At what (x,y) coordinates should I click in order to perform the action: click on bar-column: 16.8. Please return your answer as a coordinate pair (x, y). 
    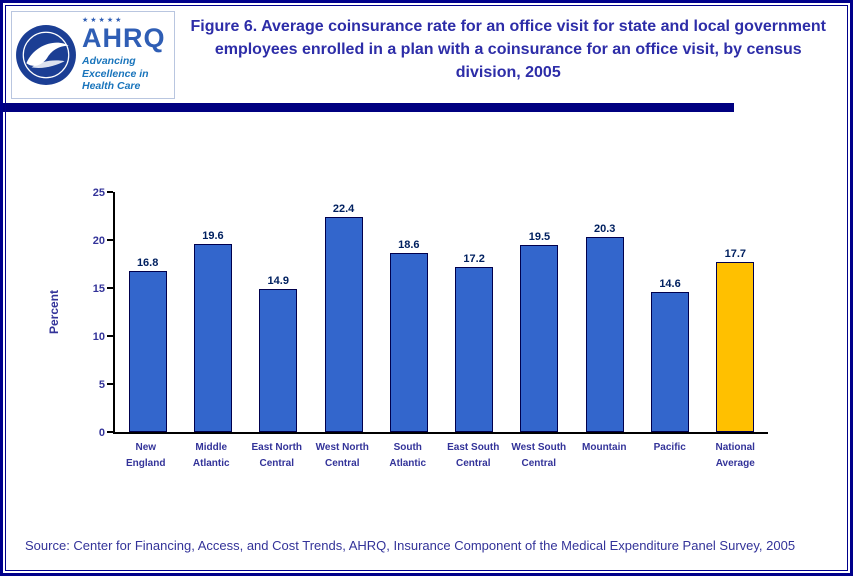
    Looking at the image, I should click on (147, 312).